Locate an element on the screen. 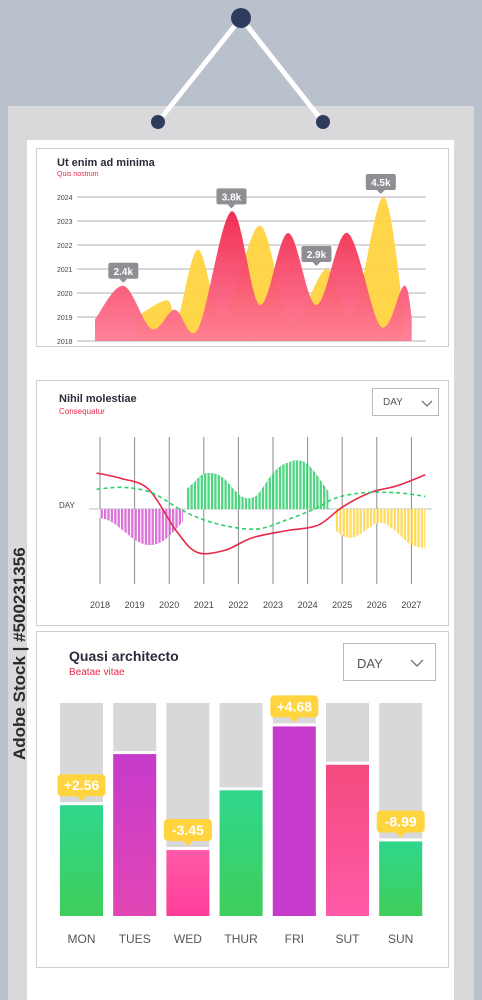  period-select-value: DAY is located at coordinates (393, 402).